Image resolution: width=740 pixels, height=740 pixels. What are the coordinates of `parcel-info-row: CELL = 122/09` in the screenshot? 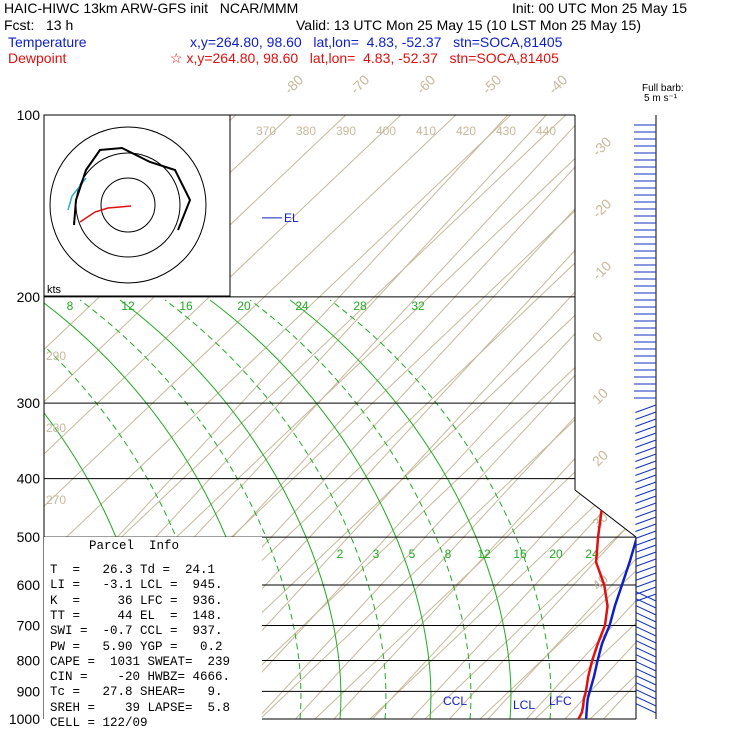 It's located at (99, 723).